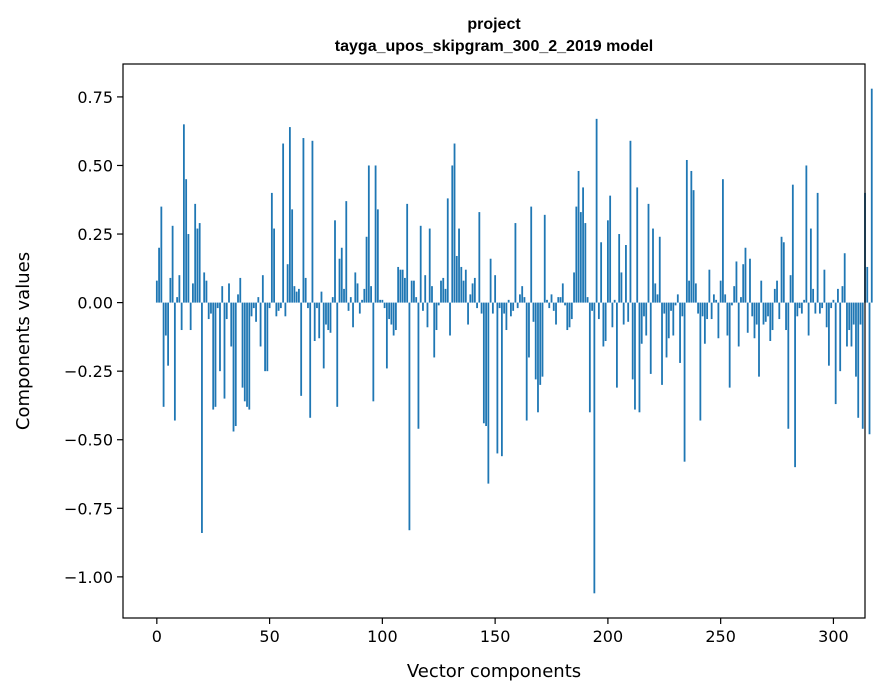 This screenshot has width=880, height=696. What do you see at coordinates (95, 165) in the screenshot?
I see `y-tick-label: 0.50` at bounding box center [95, 165].